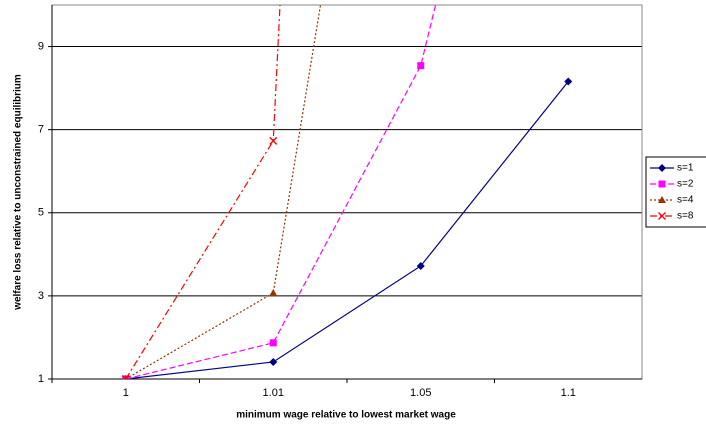 The width and height of the screenshot is (706, 426). Describe the element at coordinates (420, 393) in the screenshot. I see `x-tick-label: 1.05` at that location.